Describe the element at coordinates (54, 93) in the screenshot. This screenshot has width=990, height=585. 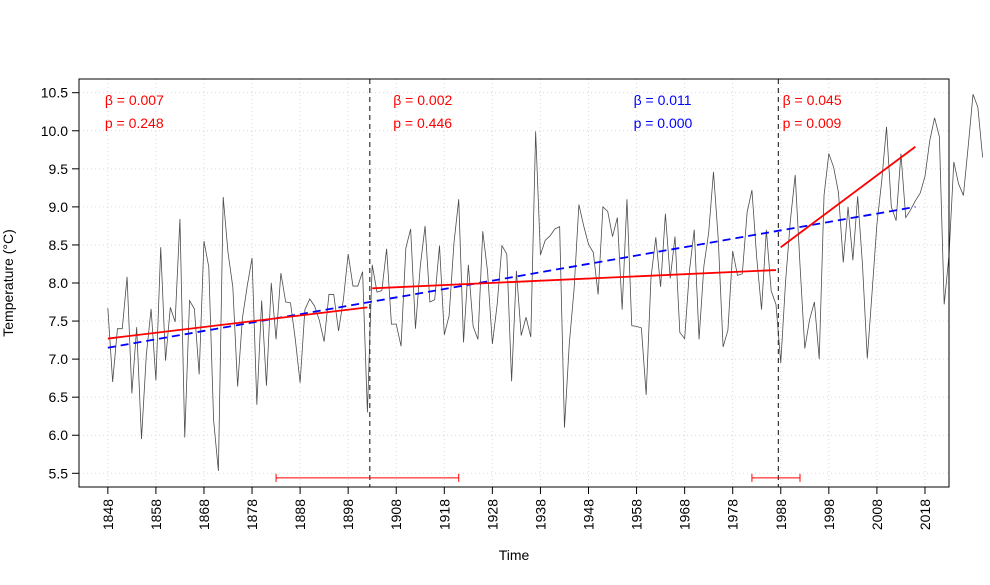
I see `y-tick-label: 10.5` at that location.